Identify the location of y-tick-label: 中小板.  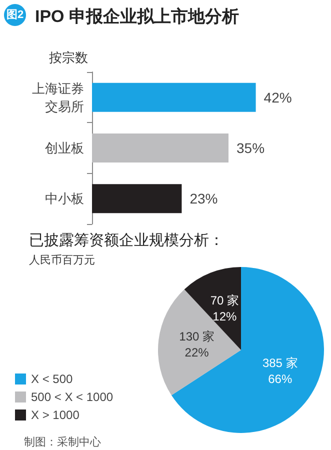
(64, 198).